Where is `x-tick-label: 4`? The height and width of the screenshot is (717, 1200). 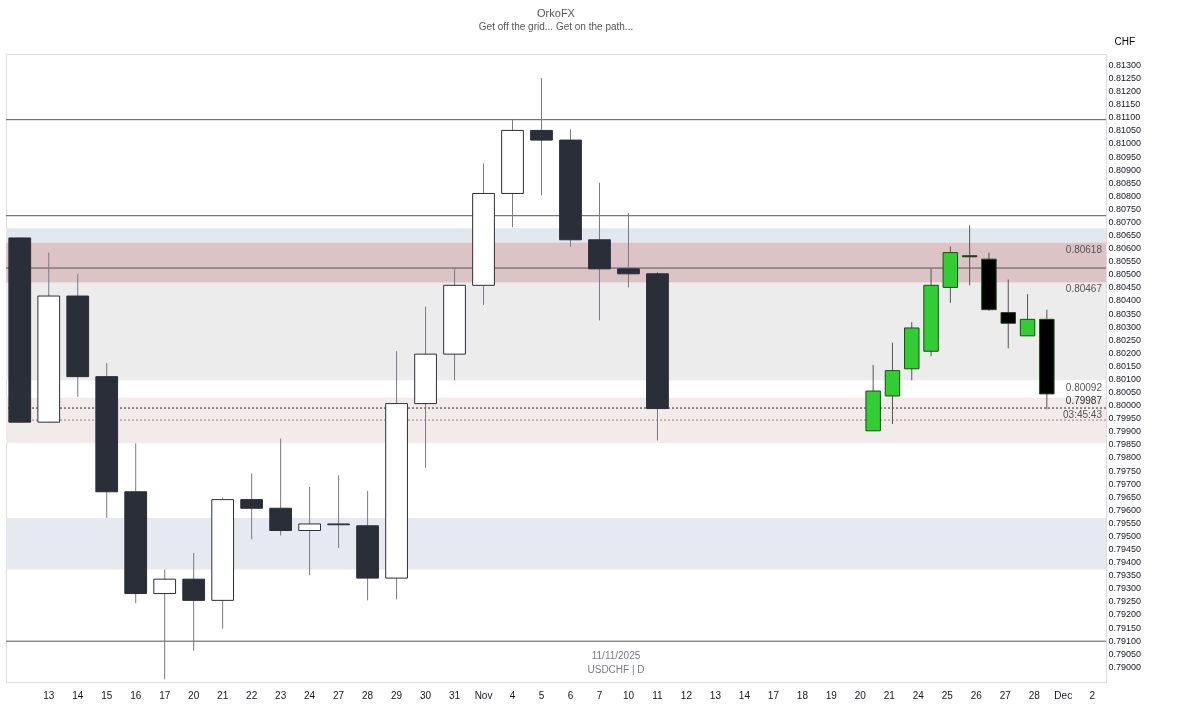
x-tick-label: 4 is located at coordinates (512, 695).